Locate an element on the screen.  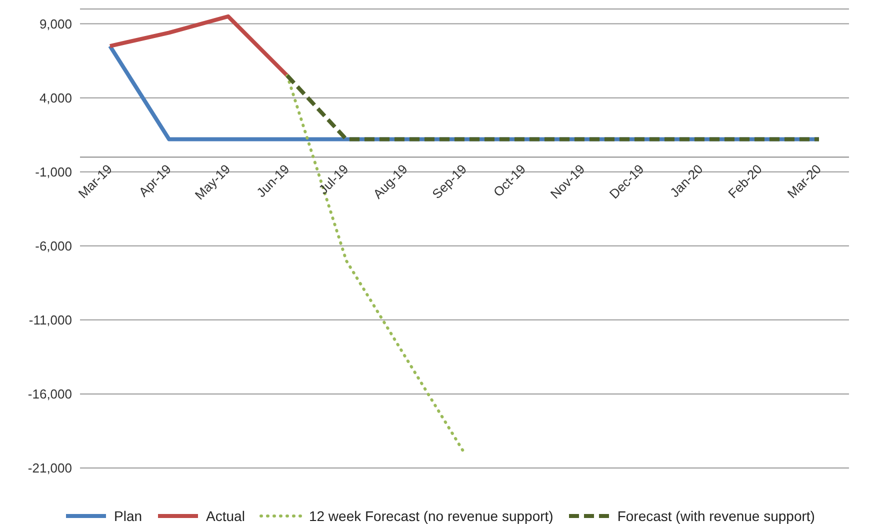
y-tick-label: -11,000 is located at coordinates (50, 320).